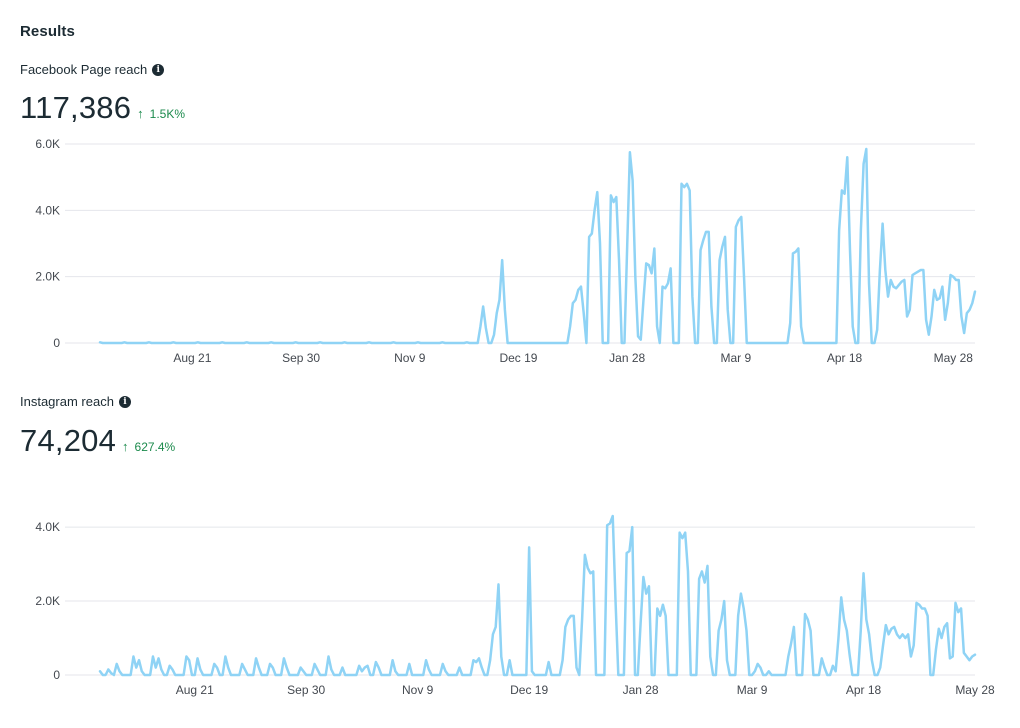 The width and height of the screenshot is (1020, 728). I want to click on facebook-reach-label: Facebook Page reach, so click(84, 69).